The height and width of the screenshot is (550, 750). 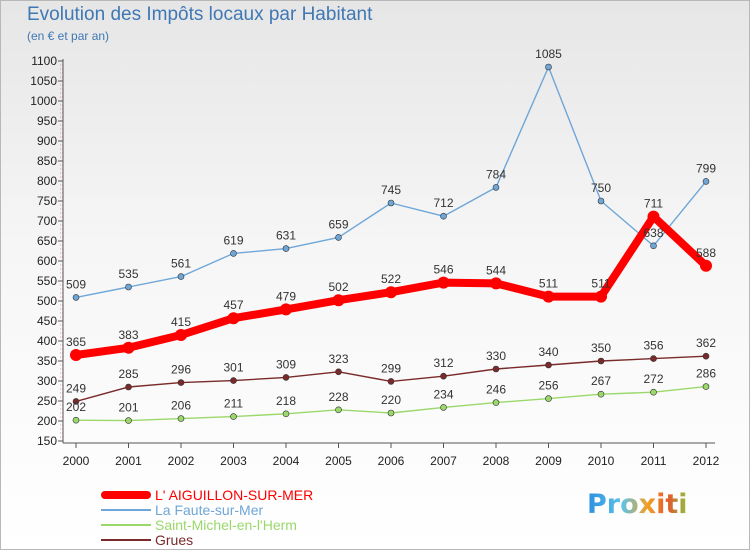 What do you see at coordinates (47, 201) in the screenshot?
I see `y-tick-label: 750` at bounding box center [47, 201].